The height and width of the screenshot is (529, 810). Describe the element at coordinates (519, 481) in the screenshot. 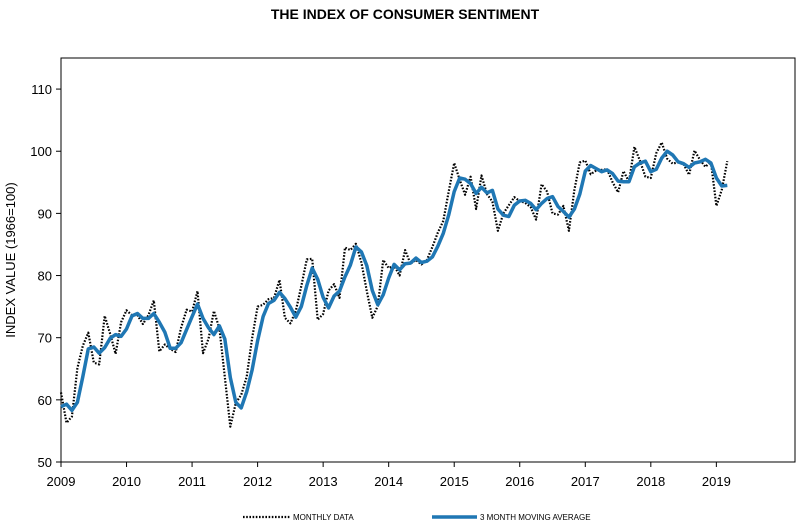

I see `x-tick-label: 2016` at that location.